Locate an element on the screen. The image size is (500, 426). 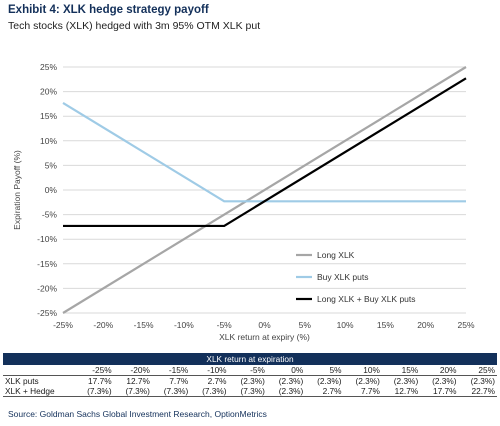
x-tick-label: 0% is located at coordinates (264, 325).